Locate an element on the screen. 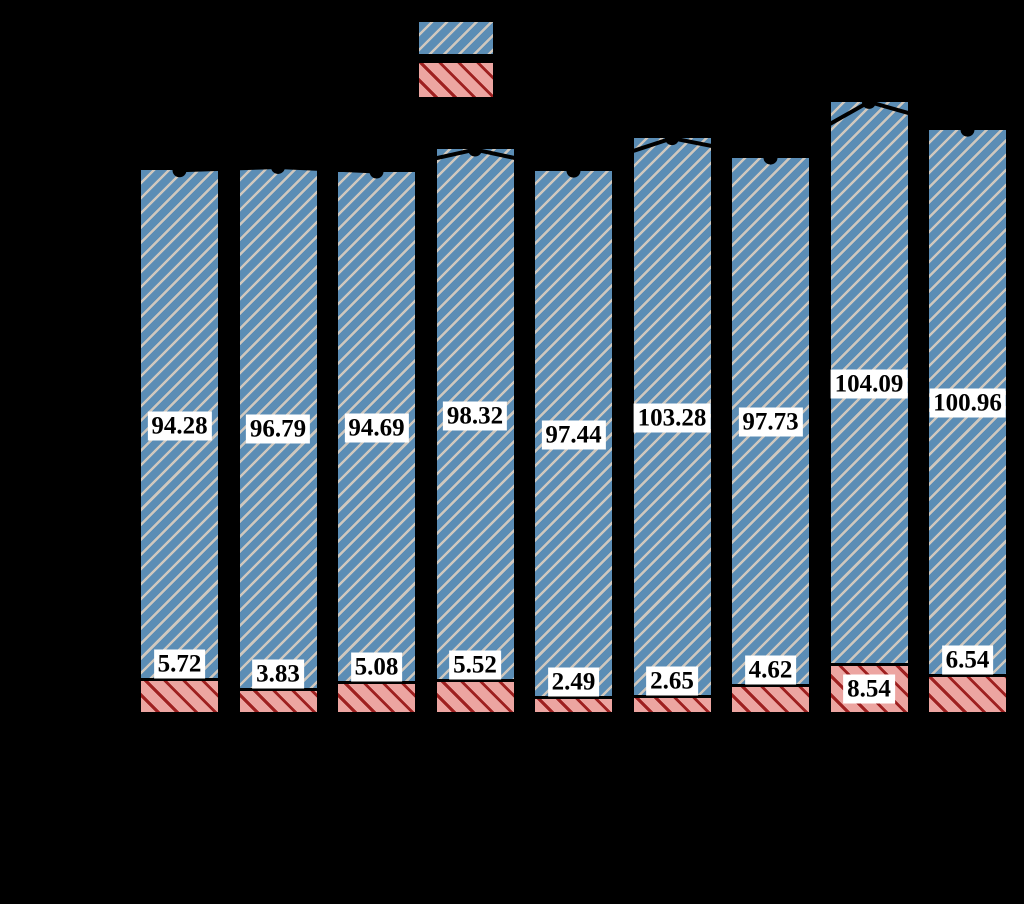 This screenshot has width=1024, height=904. bar-value-label-blue: 97.44 is located at coordinates (573, 435).